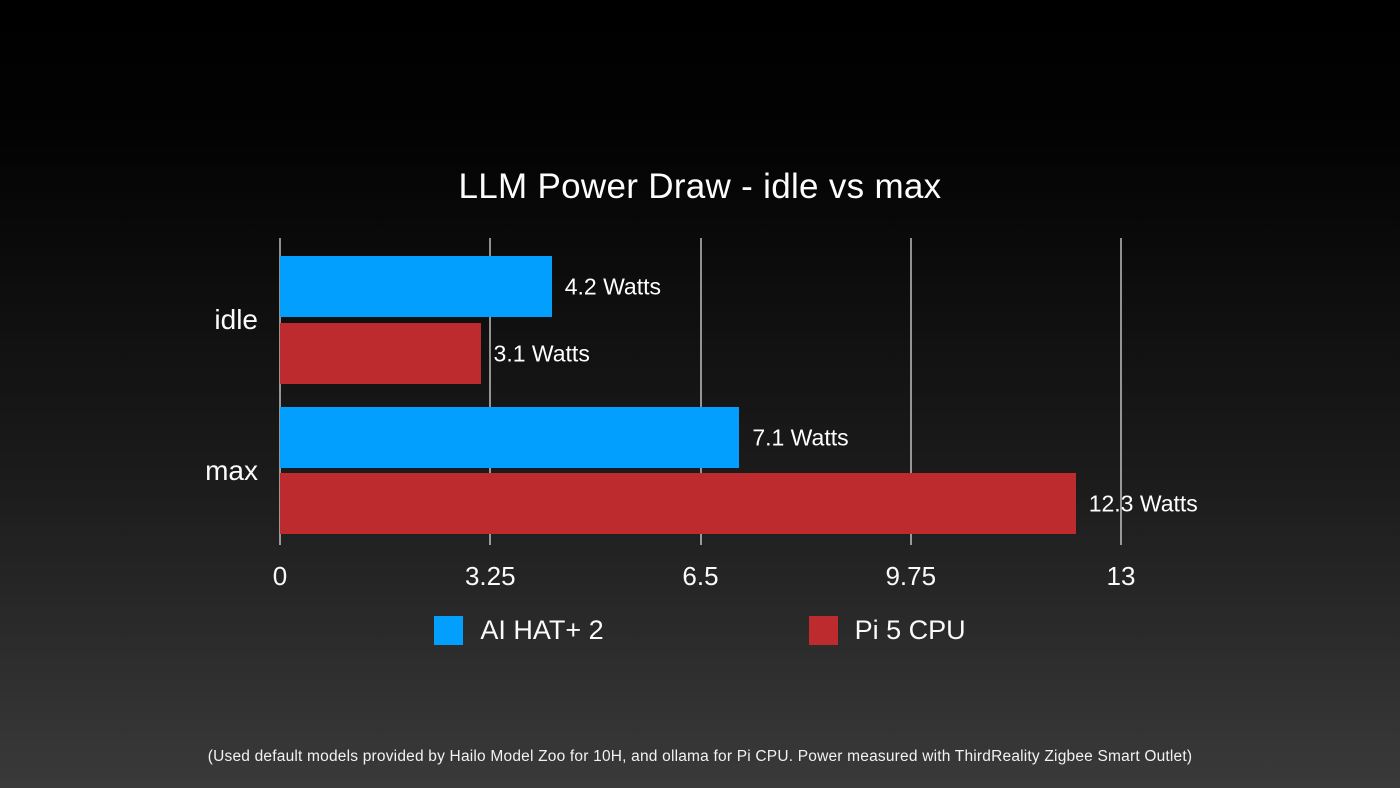  Describe the element at coordinates (449, 630) in the screenshot. I see `legend-swatch-ai-hat-2-icon` at that location.